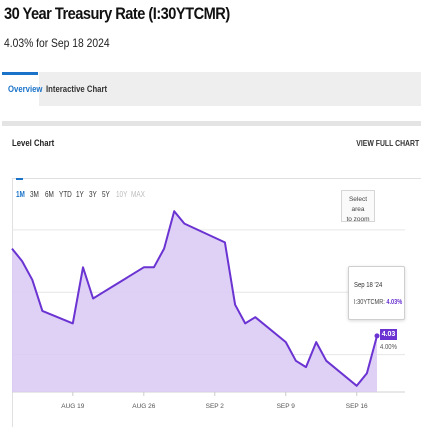  Describe the element at coordinates (215, 406) in the screenshot. I see `x-tick-label-2: SEP 2` at that location.